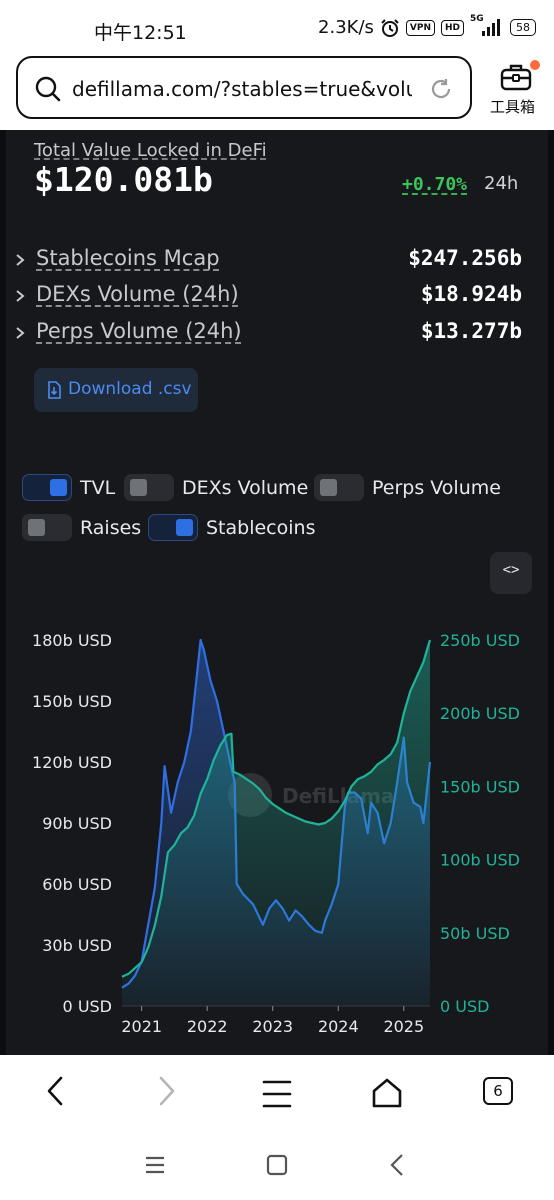  Describe the element at coordinates (167, 1091) in the screenshot. I see `forward-icon` at that location.